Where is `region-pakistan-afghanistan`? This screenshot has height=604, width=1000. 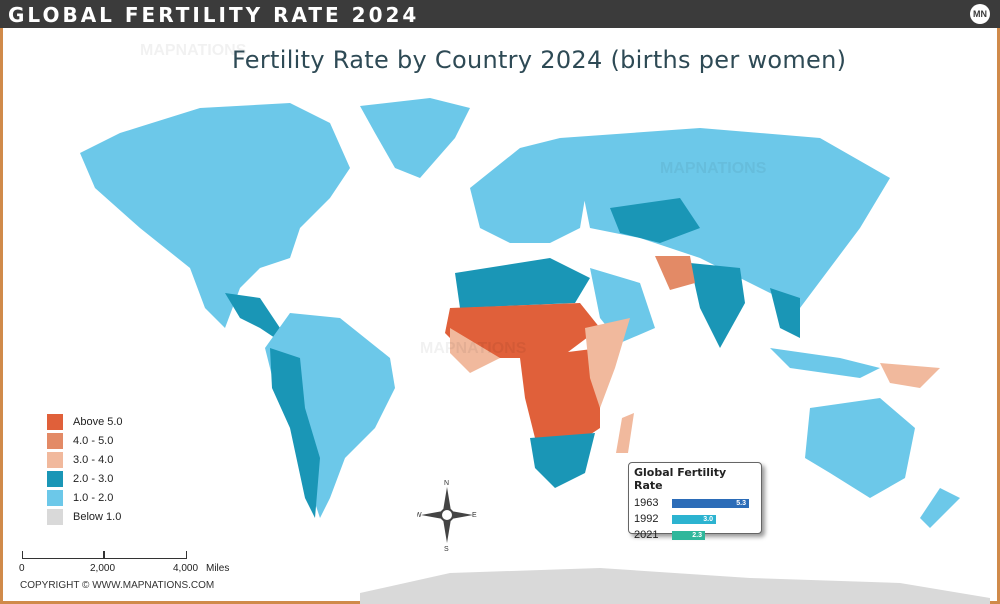 region-pakistan-afghanistan is located at coordinates (675, 273).